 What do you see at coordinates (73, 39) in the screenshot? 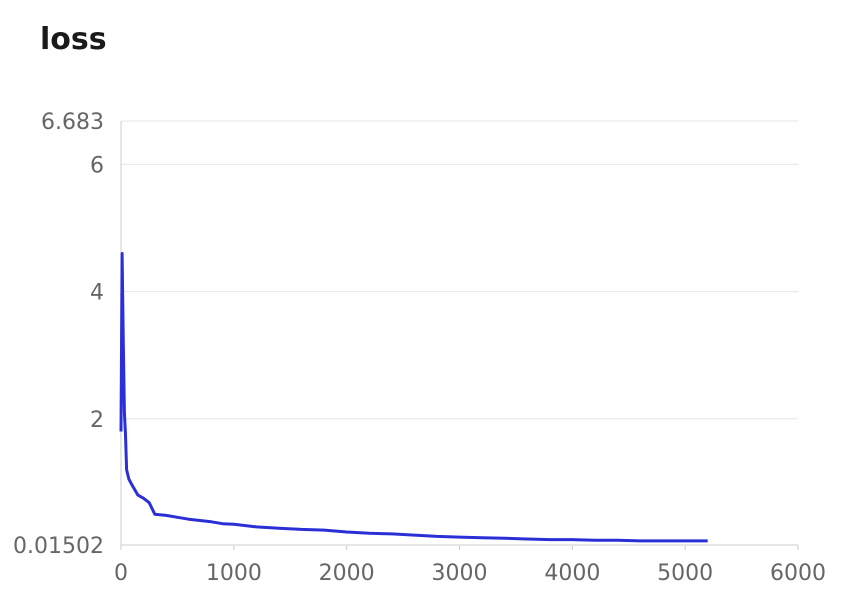
I see `chart-title: loss` at bounding box center [73, 39].